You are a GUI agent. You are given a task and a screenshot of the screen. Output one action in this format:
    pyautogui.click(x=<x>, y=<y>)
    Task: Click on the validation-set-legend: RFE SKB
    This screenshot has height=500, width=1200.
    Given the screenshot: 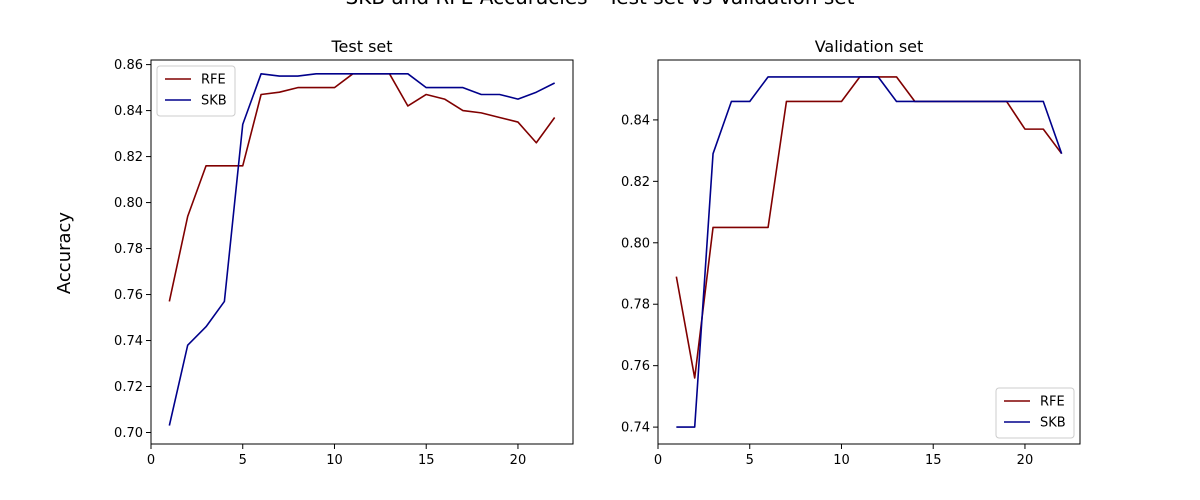 What is the action you would take?
    pyautogui.click(x=1035, y=413)
    